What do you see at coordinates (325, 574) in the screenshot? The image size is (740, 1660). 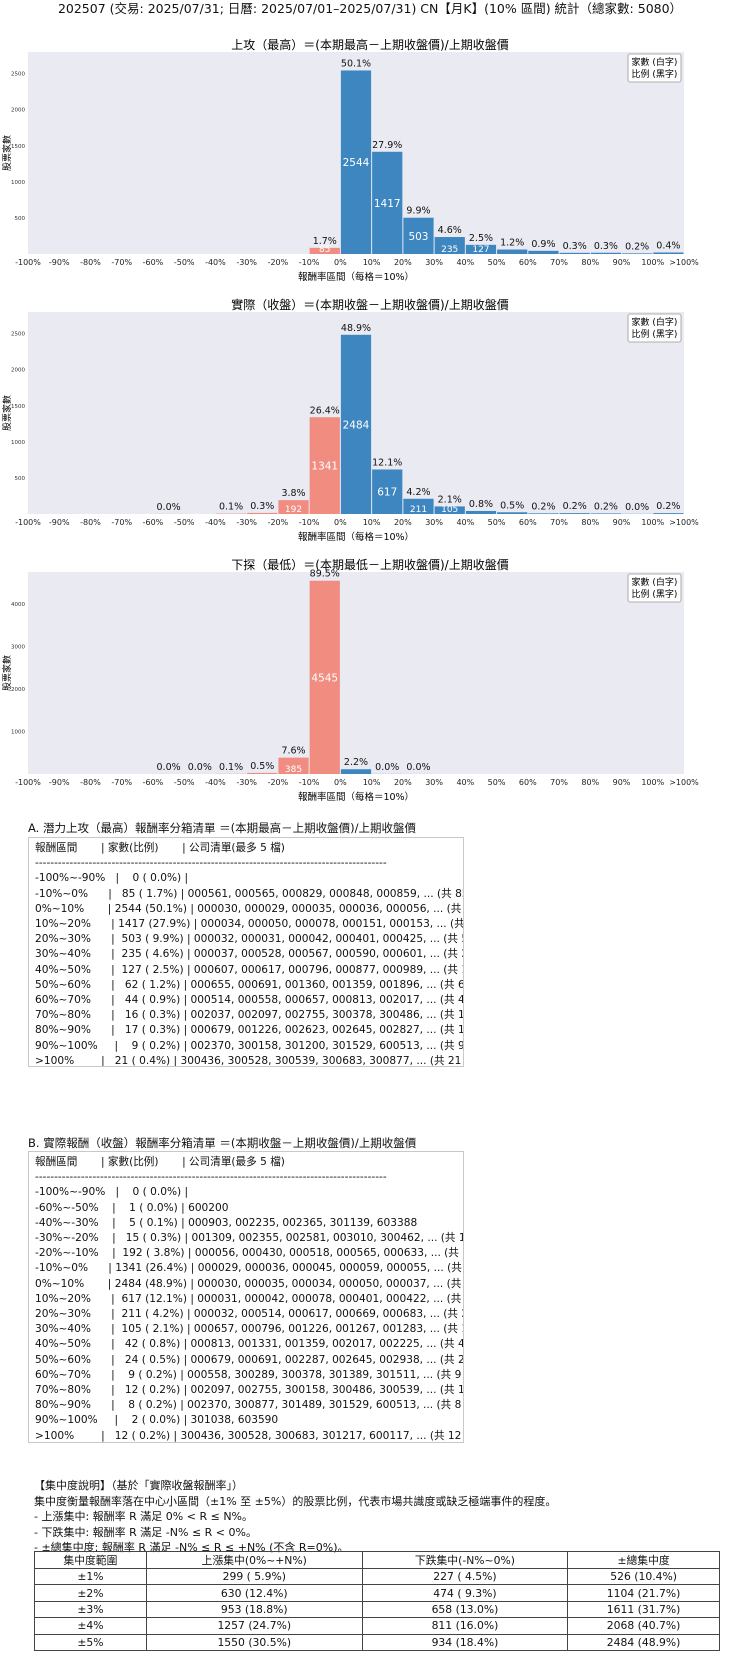 I see `bar-percent-label: 89.5%` at bounding box center [325, 574].